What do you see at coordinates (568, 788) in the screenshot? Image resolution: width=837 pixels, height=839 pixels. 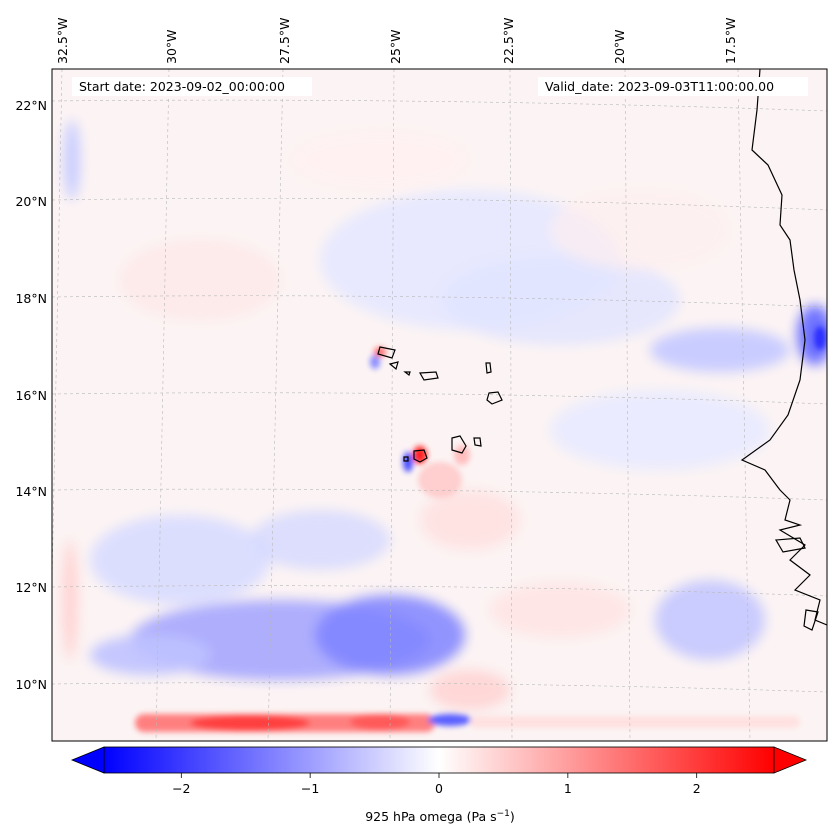 I see `colorbar-tick-label: 1` at bounding box center [568, 788].